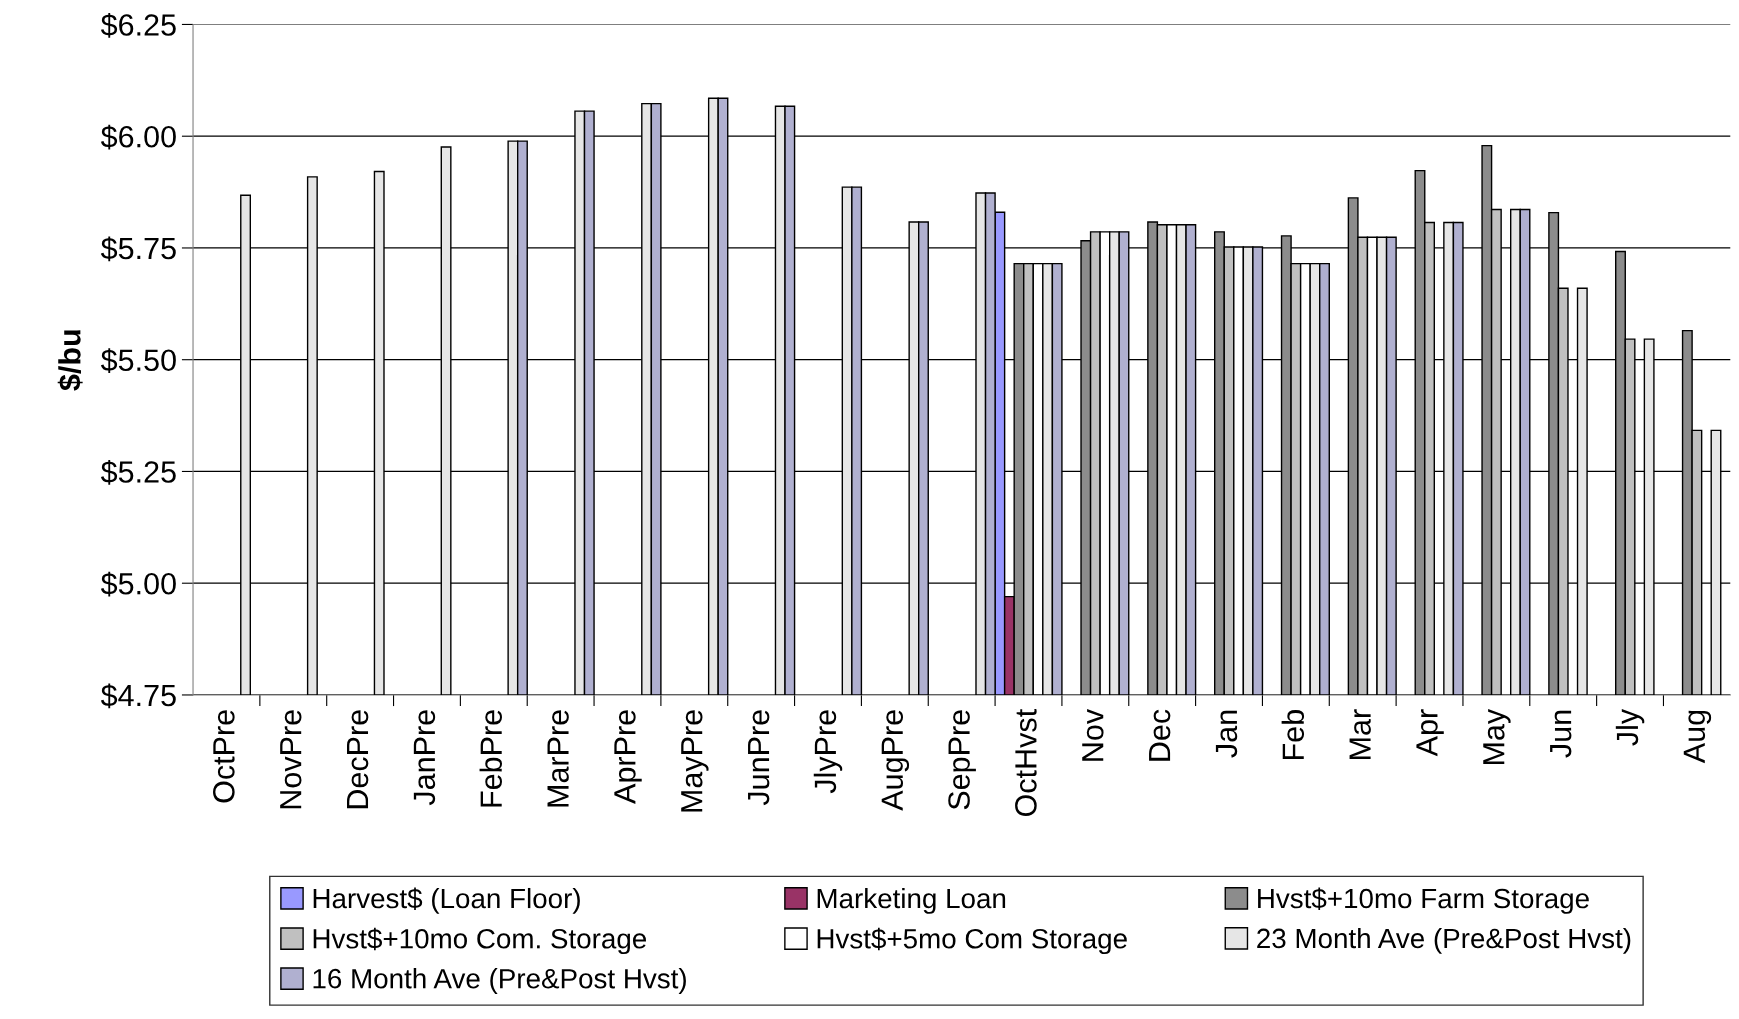  Describe the element at coordinates (1497, 736) in the screenshot. I see `x-tick-label: May` at that location.